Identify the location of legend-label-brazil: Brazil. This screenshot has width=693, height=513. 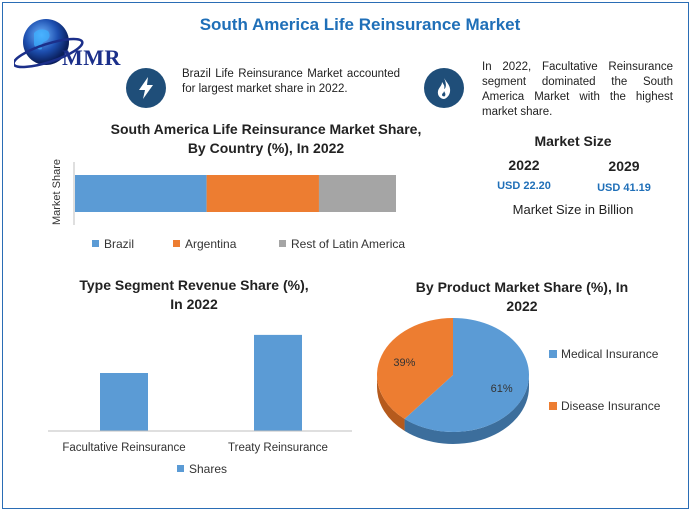
(119, 244).